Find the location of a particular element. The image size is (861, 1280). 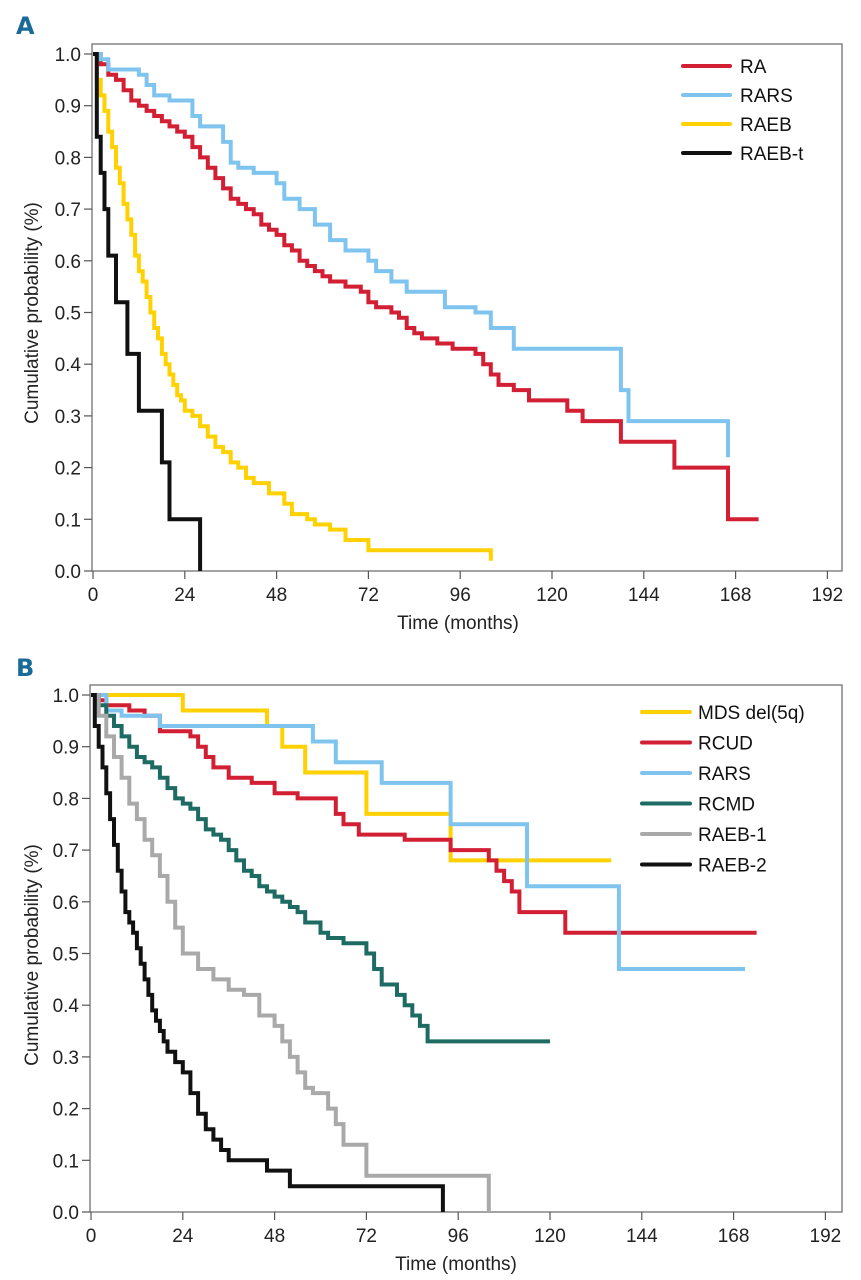

panel-label-b: B is located at coordinates (25, 668).